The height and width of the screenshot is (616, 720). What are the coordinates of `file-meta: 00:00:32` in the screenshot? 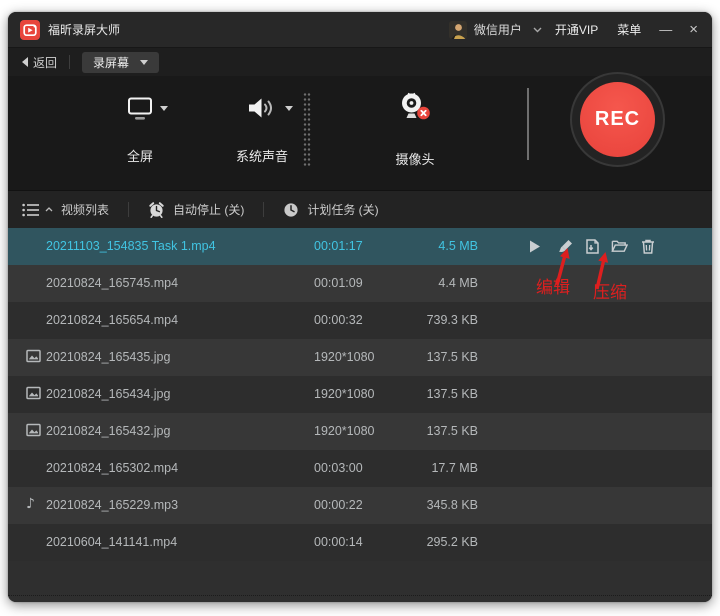 It's located at (338, 320).